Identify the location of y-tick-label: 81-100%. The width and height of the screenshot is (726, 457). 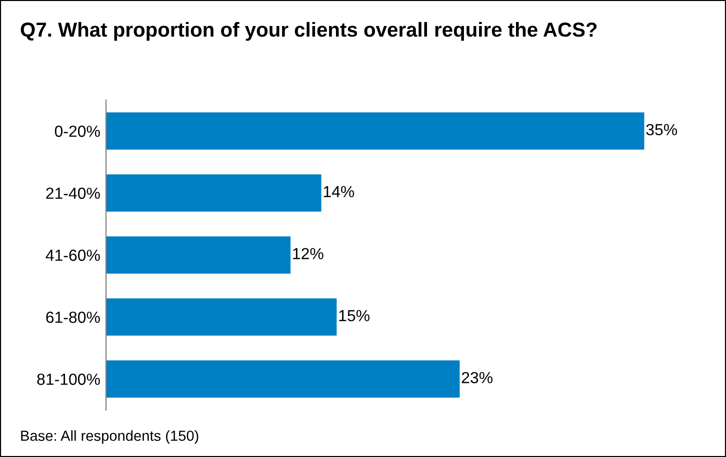
(68, 379).